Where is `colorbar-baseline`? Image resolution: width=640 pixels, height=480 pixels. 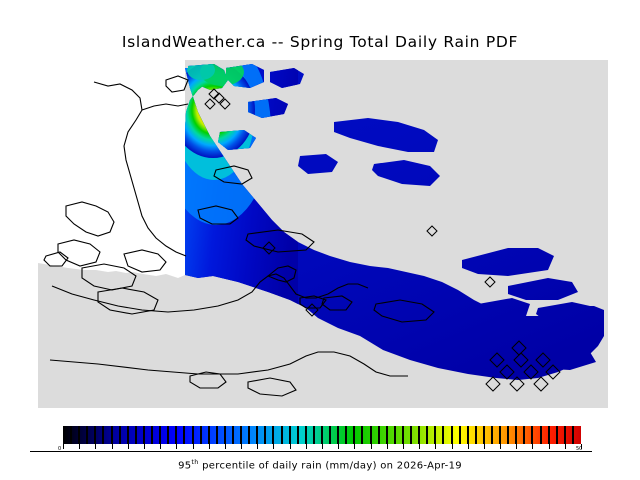
colorbar-baseline is located at coordinates (311, 451).